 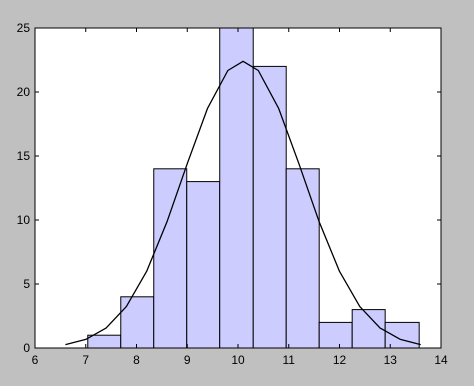 I want to click on y-tick-label: 15, so click(x=24, y=156).